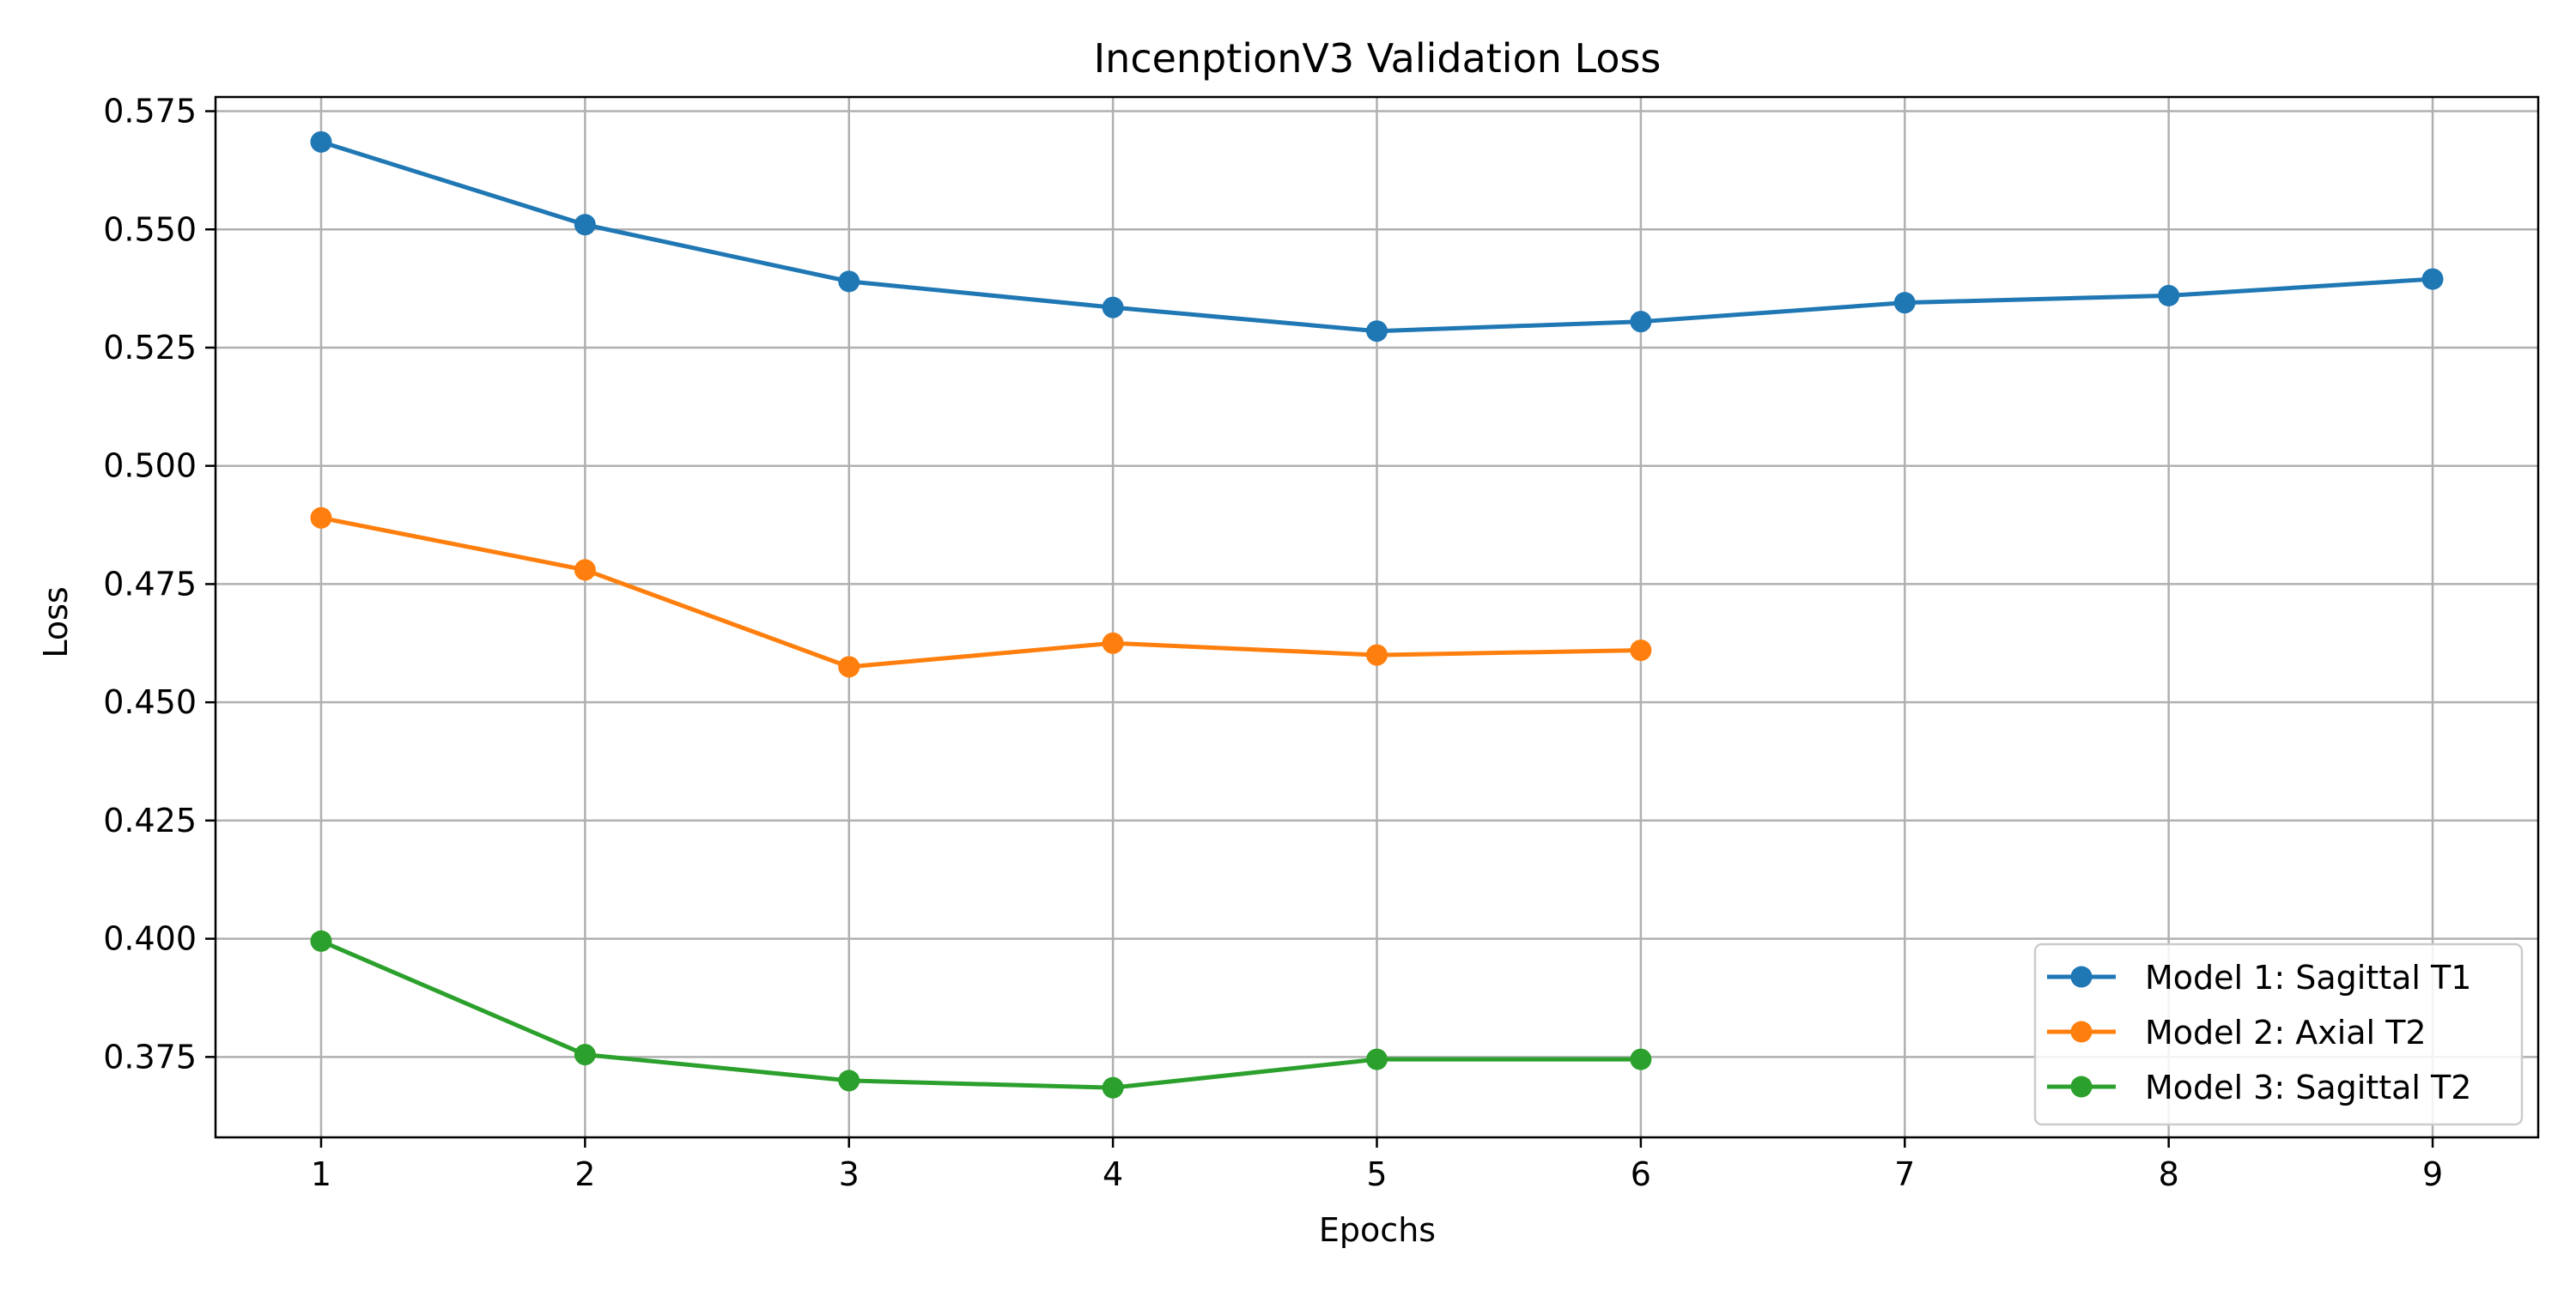  What do you see at coordinates (2433, 1174) in the screenshot?
I see `x-tick-label: 9` at bounding box center [2433, 1174].